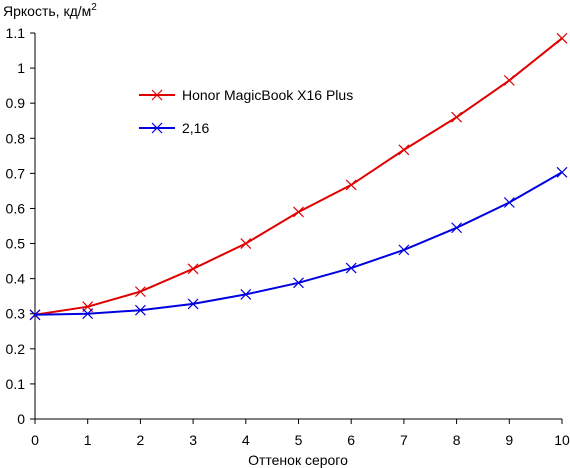  What do you see at coordinates (94, 7) in the screenshot?
I see `y-axis-title-superscript: 2` at bounding box center [94, 7].